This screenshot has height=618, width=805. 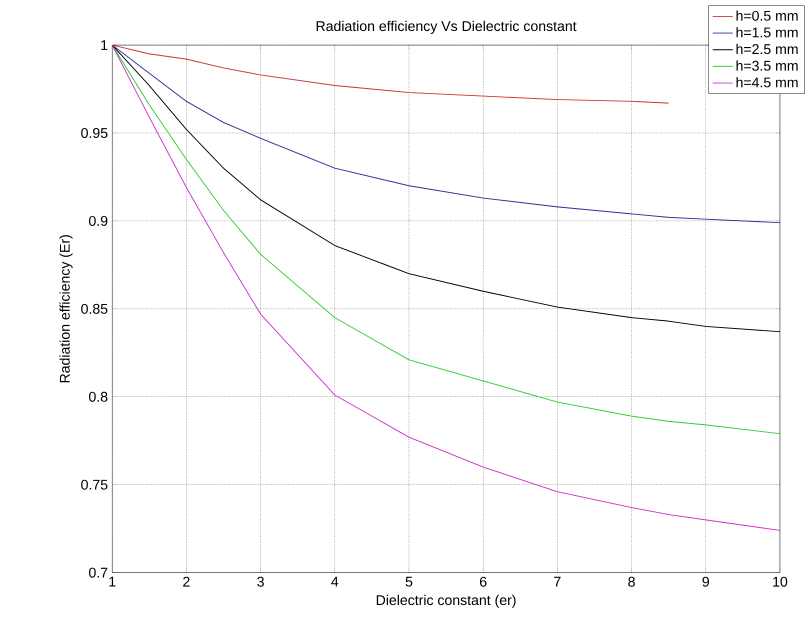 What do you see at coordinates (767, 65) in the screenshot?
I see `legend-label: h=3.5 mm` at bounding box center [767, 65].